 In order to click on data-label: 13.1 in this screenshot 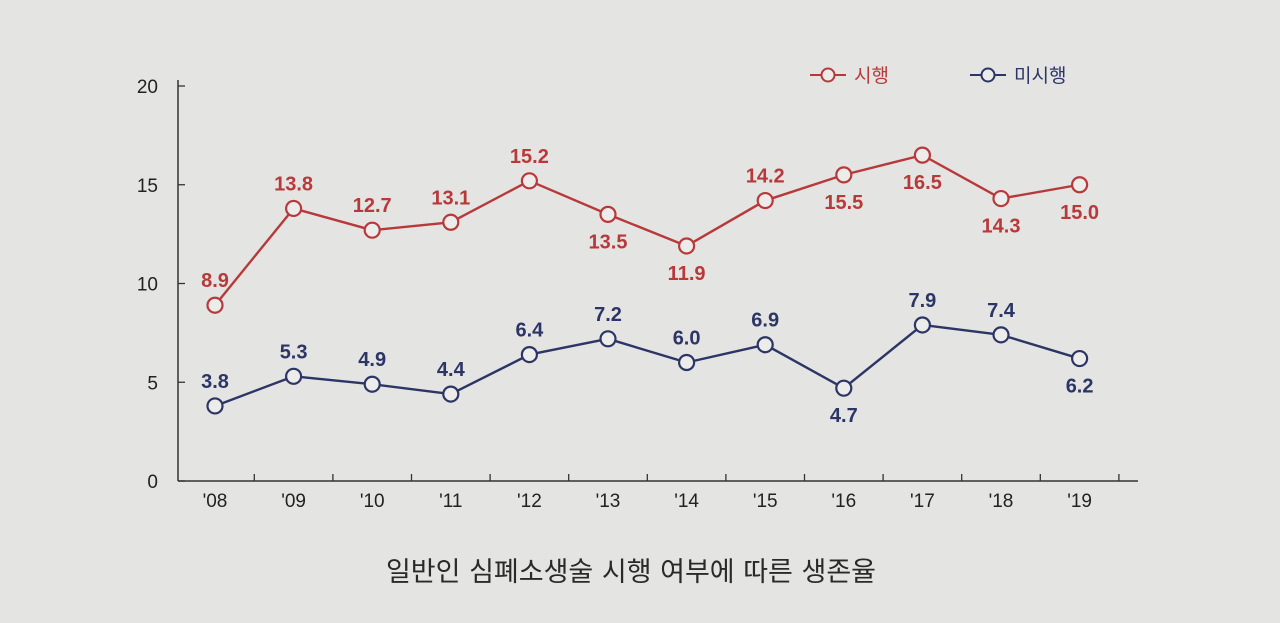, I will do `click(450, 198)`.